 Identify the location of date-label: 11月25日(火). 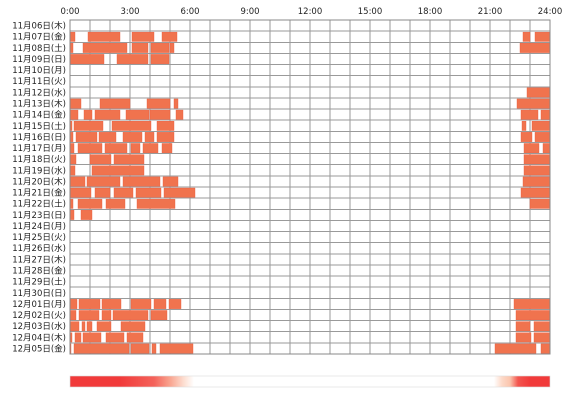
(39, 238).